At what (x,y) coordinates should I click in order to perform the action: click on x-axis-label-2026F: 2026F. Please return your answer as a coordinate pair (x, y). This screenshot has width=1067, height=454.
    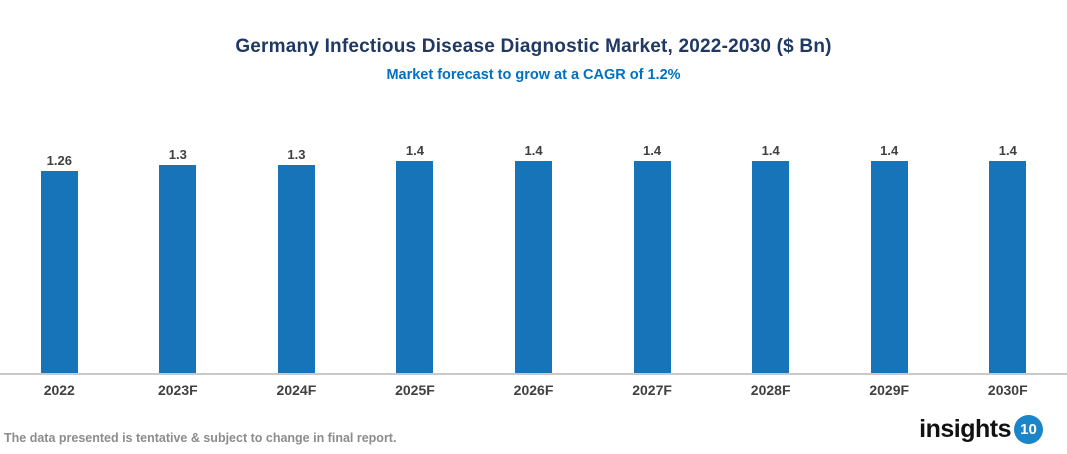
    Looking at the image, I should click on (533, 390).